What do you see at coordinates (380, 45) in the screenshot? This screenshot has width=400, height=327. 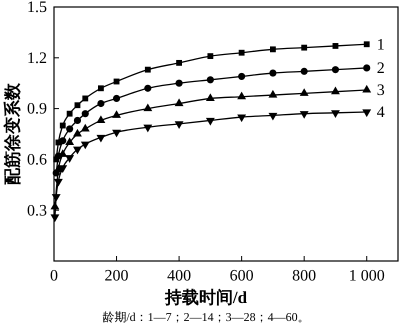 I see `series-label: 1` at bounding box center [380, 45].